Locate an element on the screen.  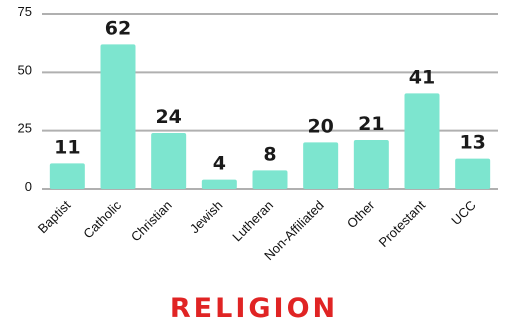
category-label: Christian is located at coordinates (151, 221).